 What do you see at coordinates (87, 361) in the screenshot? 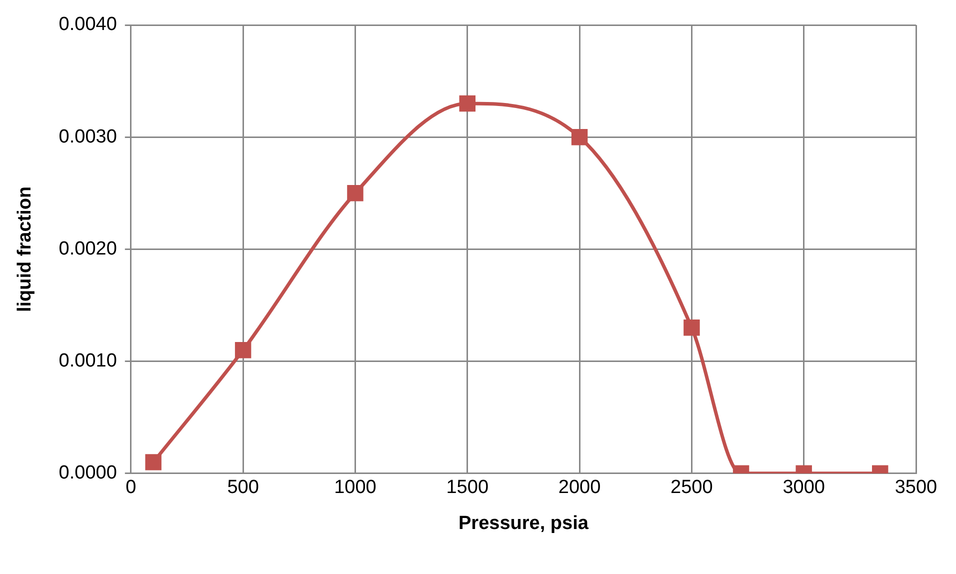
I see `y-tick-label: 0.0010` at bounding box center [87, 361].